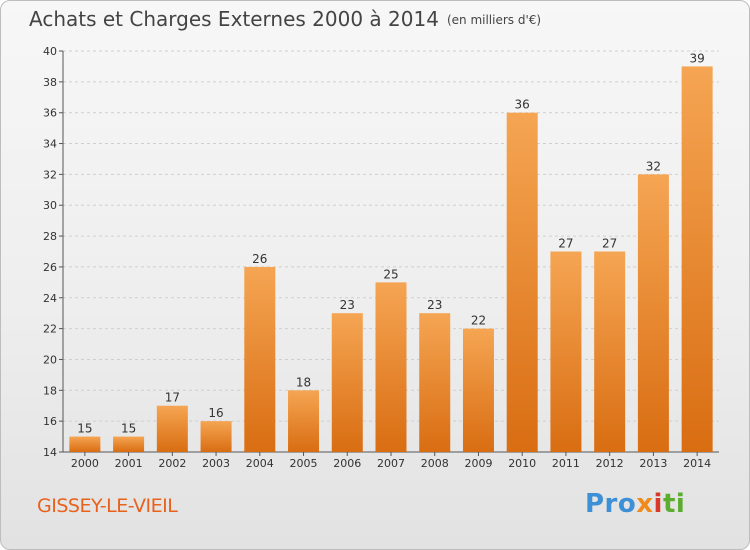  I want to click on x-tick-label-2006: 2006, so click(347, 463).